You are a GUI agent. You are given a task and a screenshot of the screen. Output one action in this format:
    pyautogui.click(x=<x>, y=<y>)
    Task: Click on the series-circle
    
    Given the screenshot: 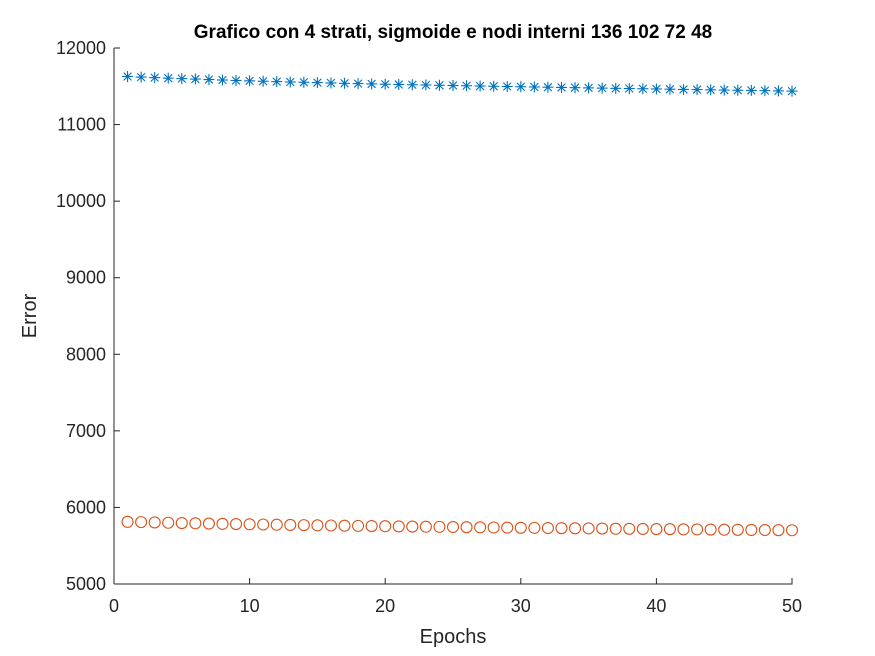 What is the action you would take?
    pyautogui.click(x=460, y=526)
    